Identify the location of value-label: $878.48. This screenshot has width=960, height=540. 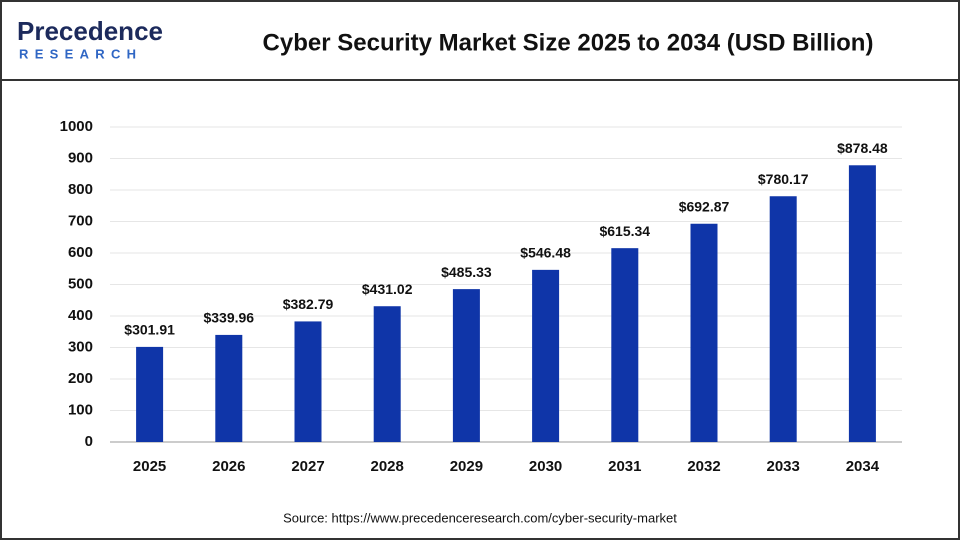
(862, 148).